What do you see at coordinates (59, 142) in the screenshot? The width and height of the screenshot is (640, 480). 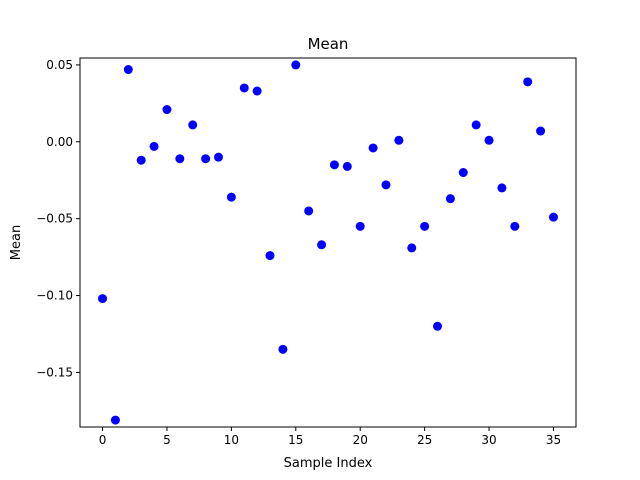 I see `y-tick-label: 0.00` at bounding box center [59, 142].